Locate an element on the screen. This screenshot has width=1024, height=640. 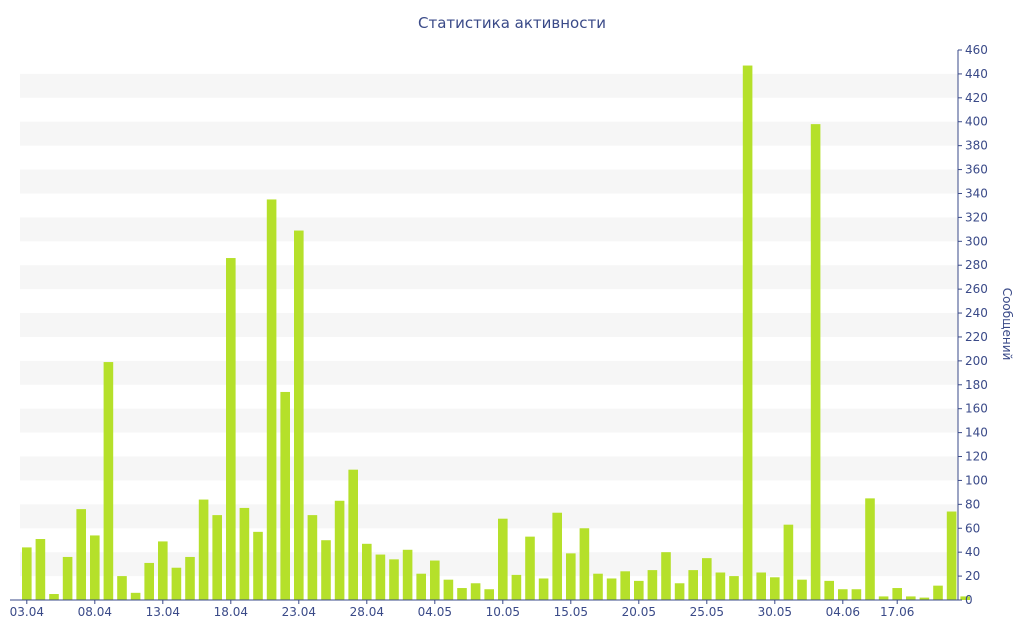
y-tick-label: 0 is located at coordinates (969, 600).